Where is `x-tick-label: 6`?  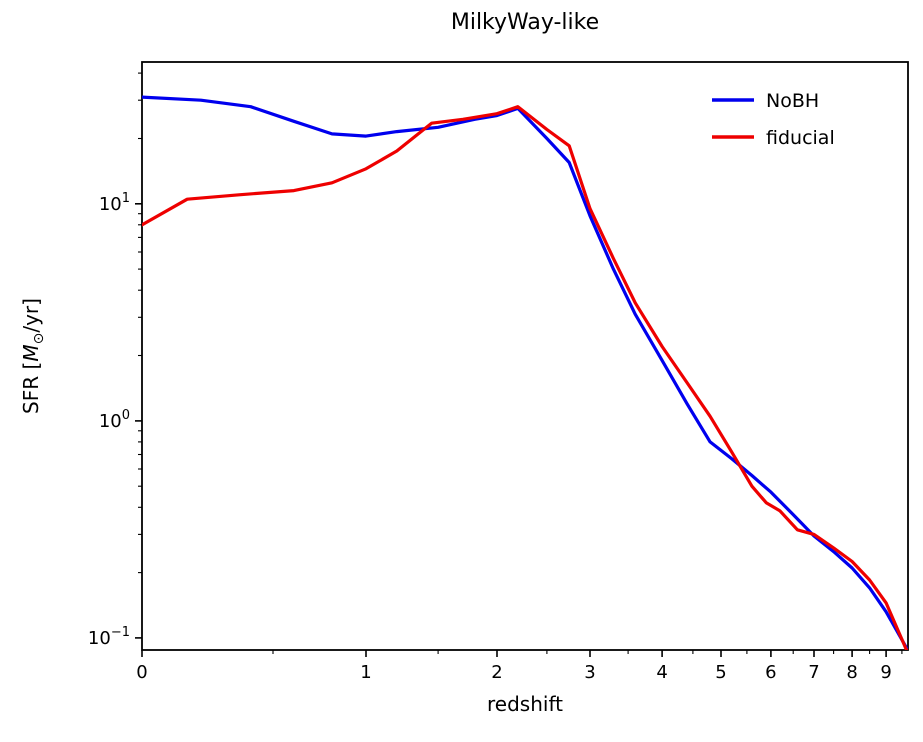 x-tick-label: 6 is located at coordinates (770, 672).